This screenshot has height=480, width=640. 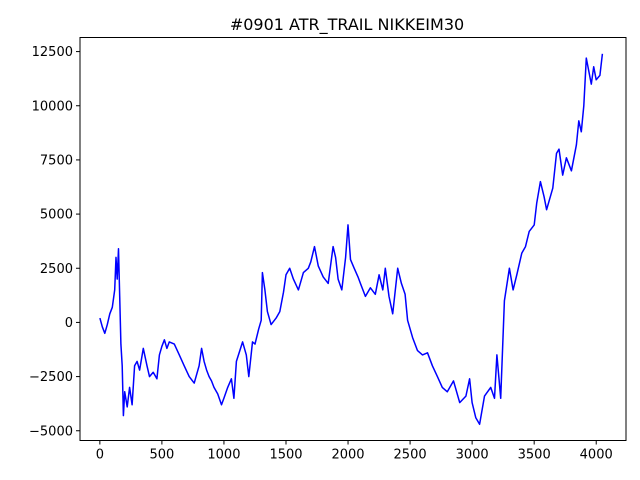 What do you see at coordinates (347, 25) in the screenshot?
I see `chart-title: #0901 ATR_TRAIL NIKKEIM30` at bounding box center [347, 25].